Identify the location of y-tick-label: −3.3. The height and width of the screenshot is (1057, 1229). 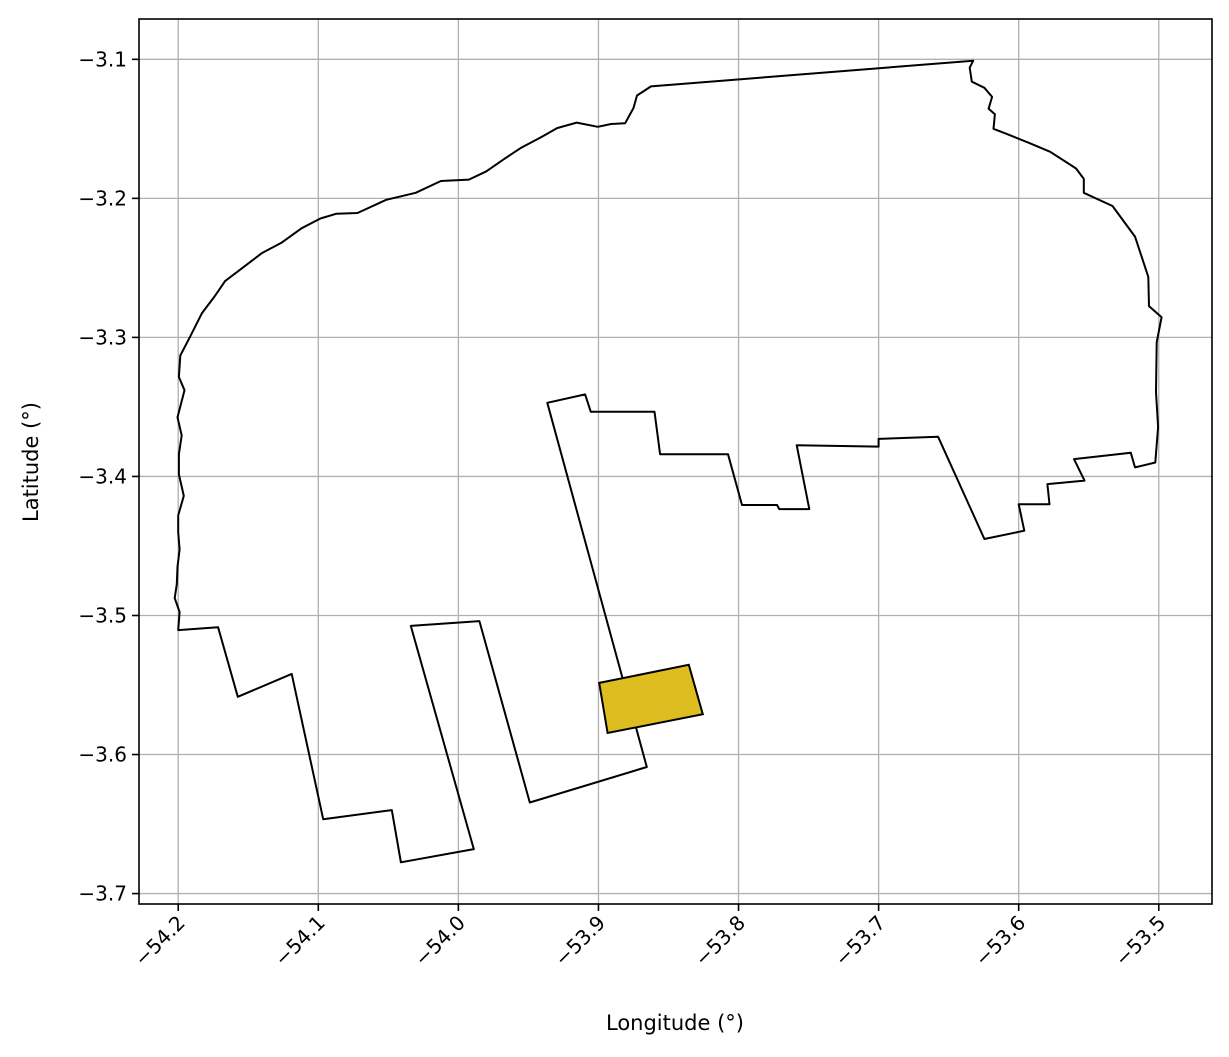
(102, 337).